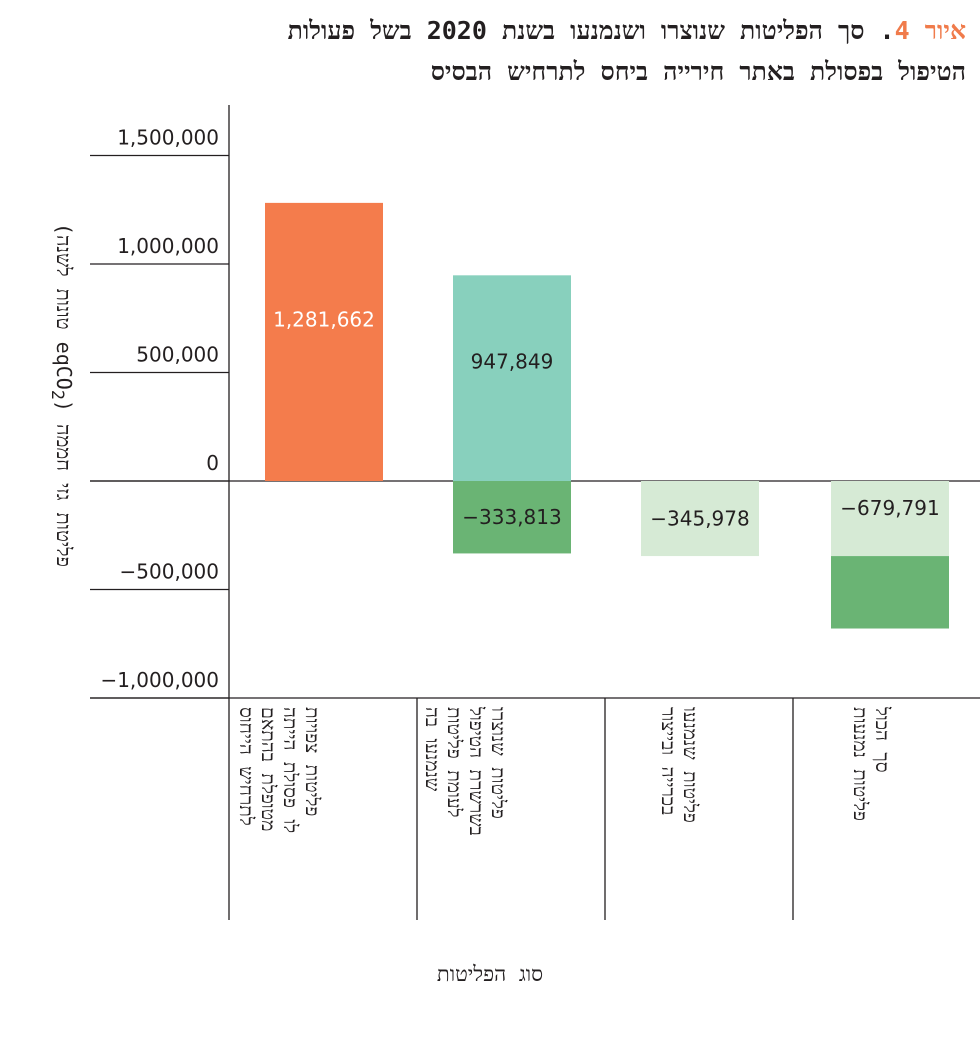 This screenshot has height=1045, width=980. Describe the element at coordinates (490, 974) in the screenshot. I see `x-axis-label: סוג הפליטות` at that location.